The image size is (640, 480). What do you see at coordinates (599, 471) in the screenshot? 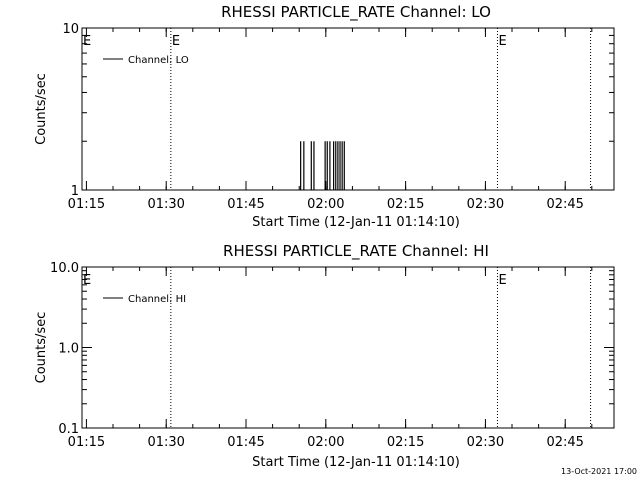
I see `footer-timestamp: 13-Oct-2021 17:00` at bounding box center [599, 471].